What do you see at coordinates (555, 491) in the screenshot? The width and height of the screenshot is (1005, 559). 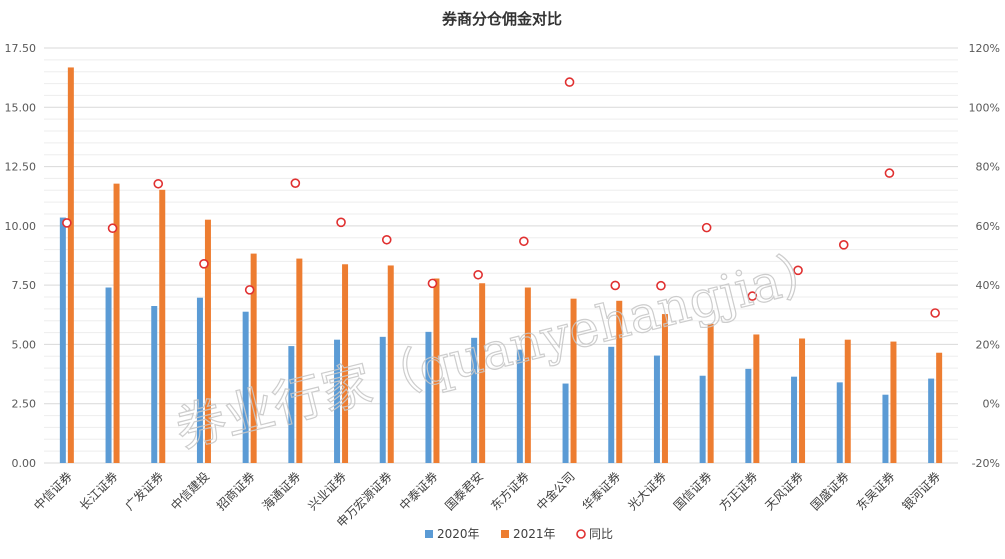 I see `category-label: 中金公司` at bounding box center [555, 491].